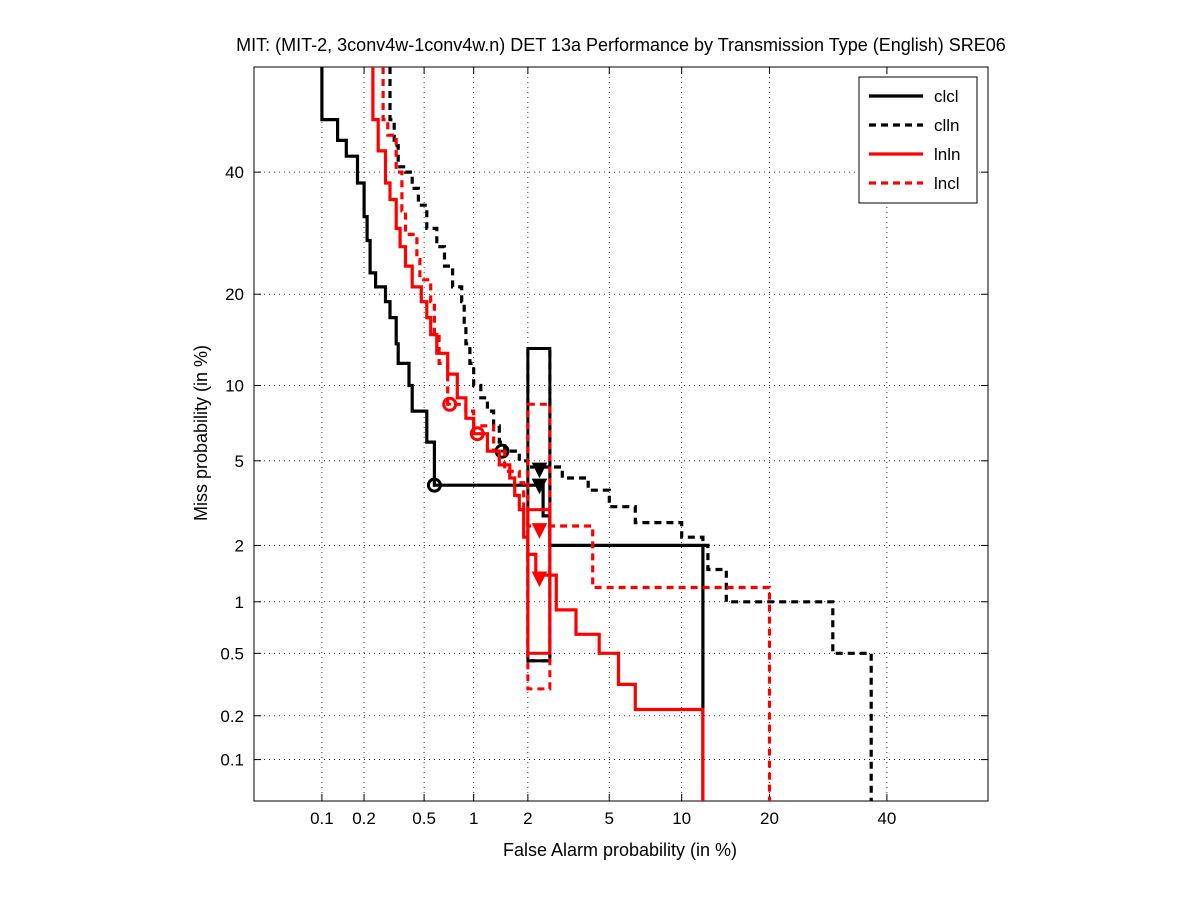  What do you see at coordinates (918, 140) in the screenshot?
I see `legend: clcl clln lnln lncl` at bounding box center [918, 140].